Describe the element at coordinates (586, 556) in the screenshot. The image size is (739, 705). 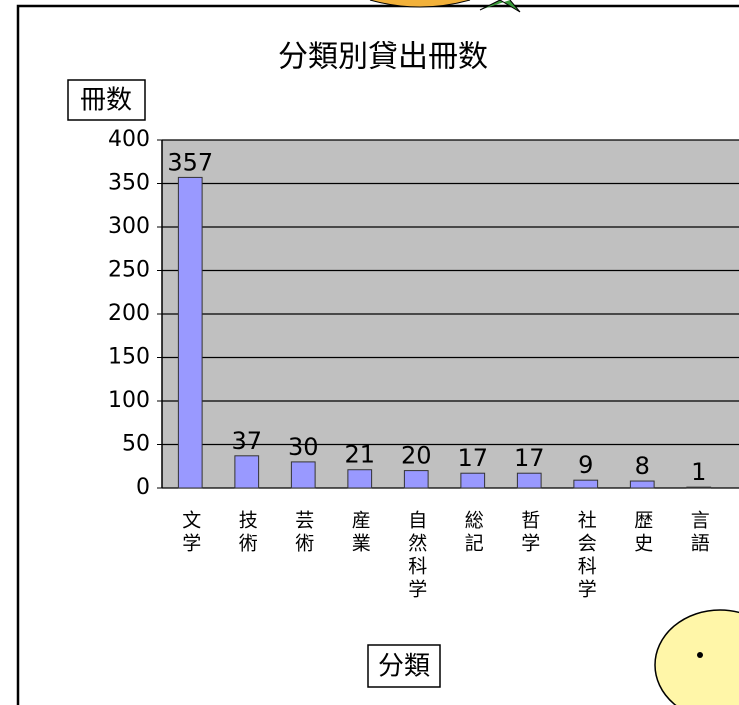
I see `x-tick-label: 社会科学` at that location.